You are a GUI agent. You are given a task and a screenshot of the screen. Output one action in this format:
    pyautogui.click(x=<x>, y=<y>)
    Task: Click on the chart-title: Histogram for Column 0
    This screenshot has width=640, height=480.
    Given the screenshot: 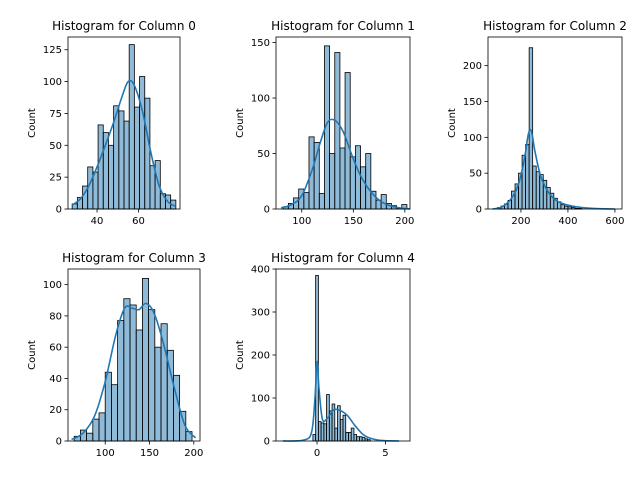 What is the action you would take?
    pyautogui.click(x=124, y=26)
    